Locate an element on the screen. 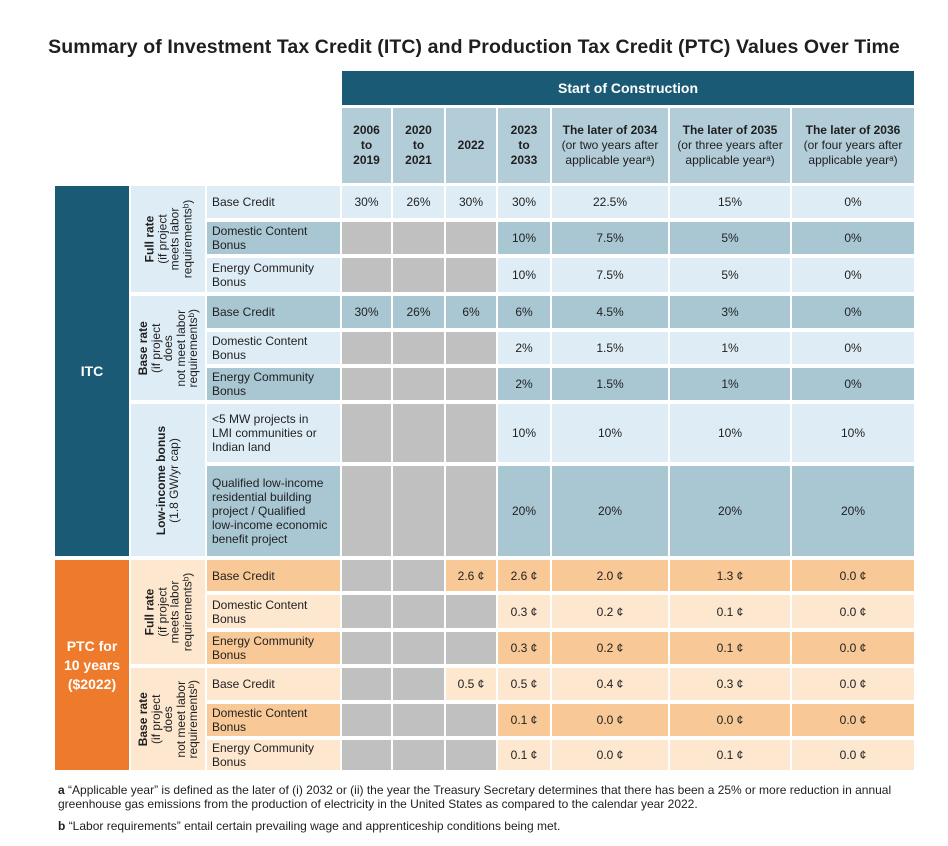 The image size is (948, 846). column-header: 2006 to 2019 is located at coordinates (366, 145).